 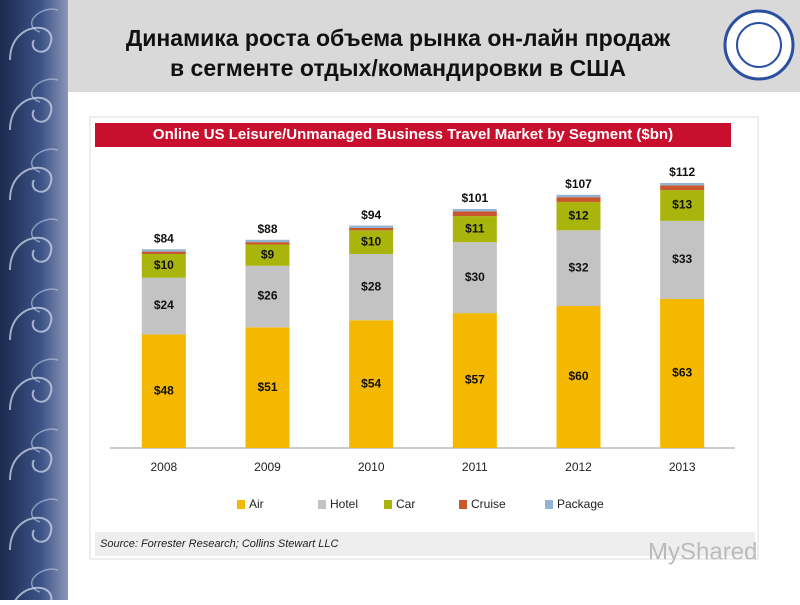 What do you see at coordinates (682, 172) in the screenshot?
I see `total-label: $112` at bounding box center [682, 172].